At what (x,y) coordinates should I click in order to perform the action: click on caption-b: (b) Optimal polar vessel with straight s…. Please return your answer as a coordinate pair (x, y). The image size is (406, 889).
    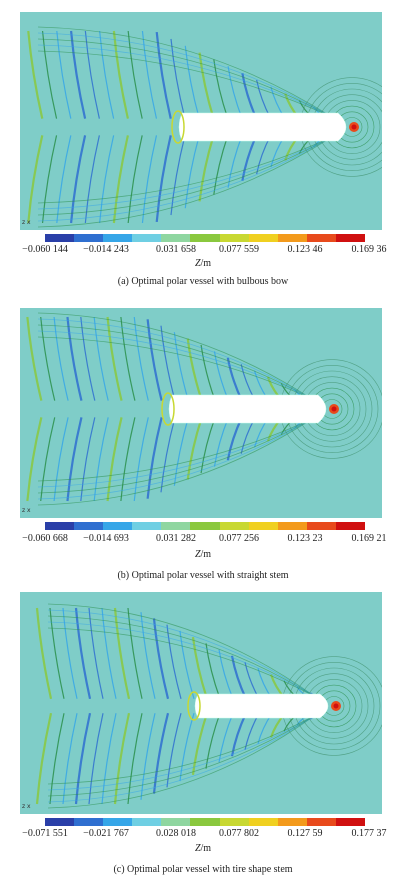
    Looking at the image, I should click on (203, 575).